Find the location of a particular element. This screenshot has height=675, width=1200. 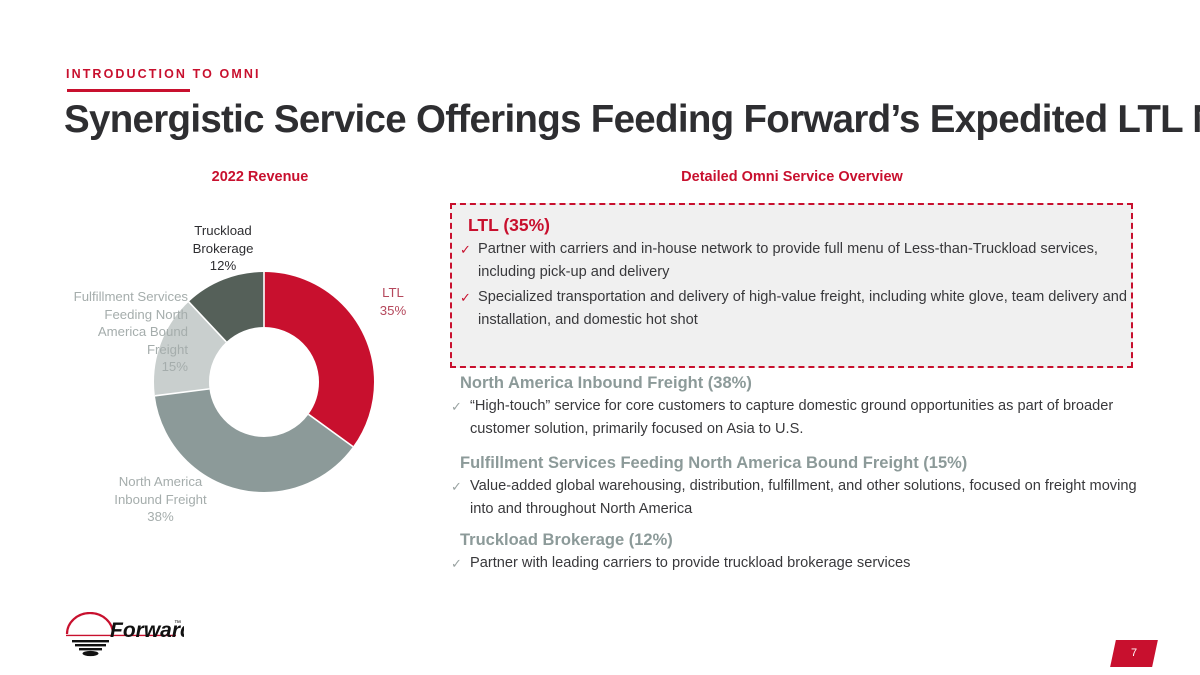

page-number: 7 is located at coordinates (1134, 653).